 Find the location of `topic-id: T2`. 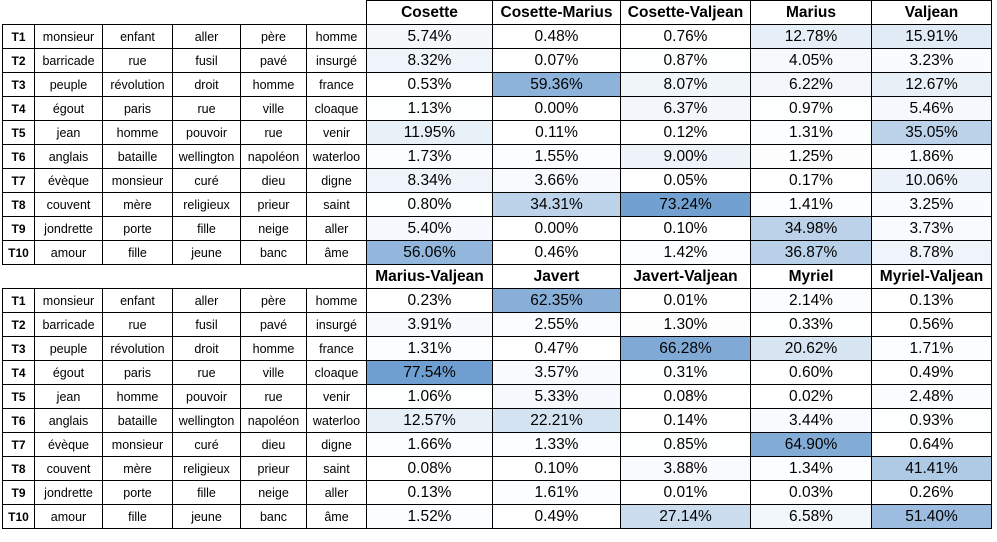

topic-id: T2 is located at coordinates (18, 324).